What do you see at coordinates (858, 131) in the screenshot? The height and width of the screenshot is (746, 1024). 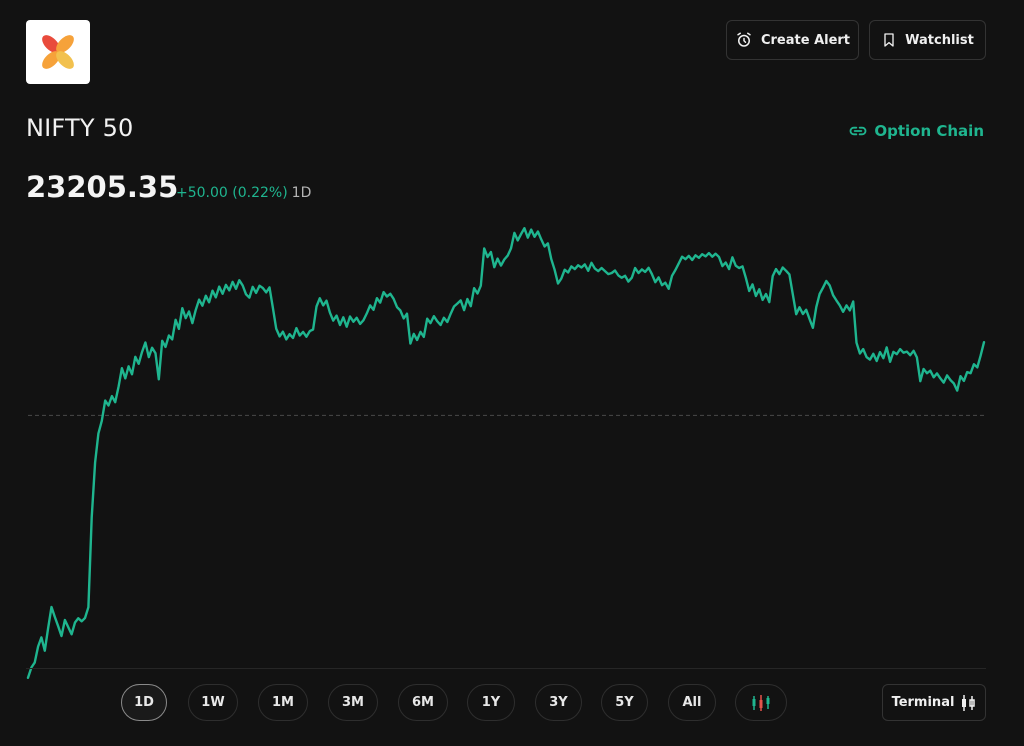 I see `link-icon` at bounding box center [858, 131].